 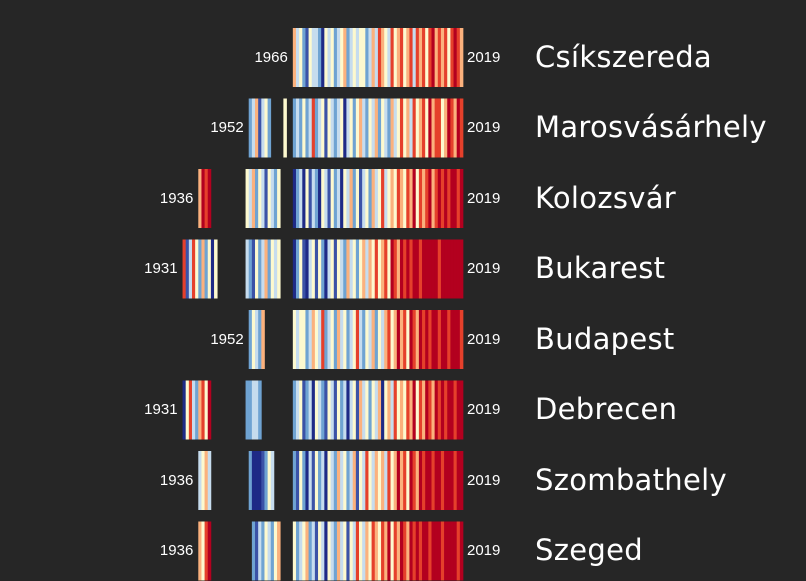 I want to click on stripe-1936, so click(x=200, y=410).